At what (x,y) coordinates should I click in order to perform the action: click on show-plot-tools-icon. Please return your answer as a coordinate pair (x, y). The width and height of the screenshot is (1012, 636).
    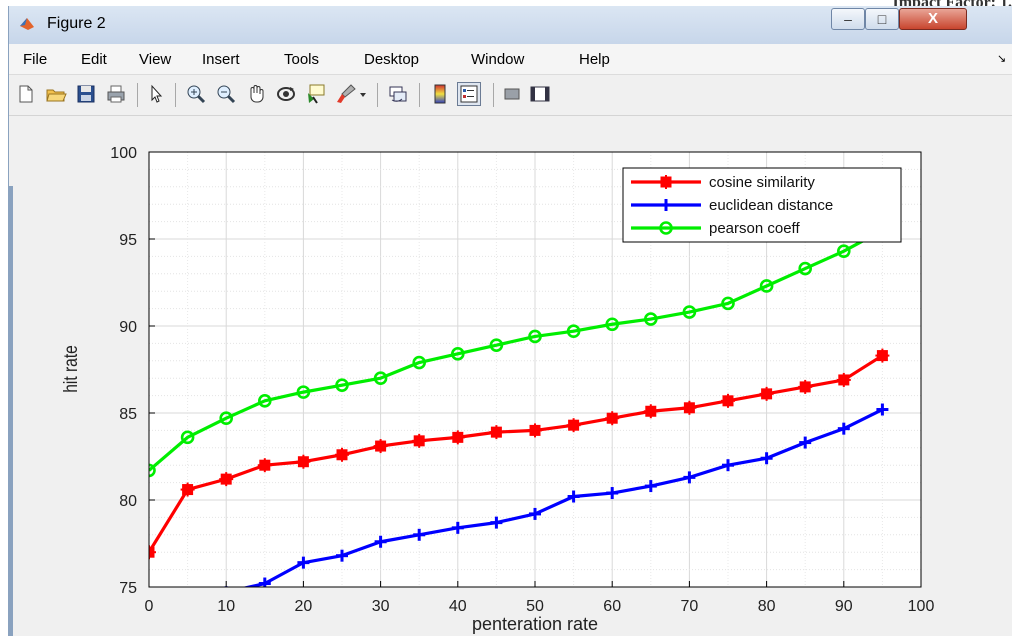
    Looking at the image, I should click on (540, 94).